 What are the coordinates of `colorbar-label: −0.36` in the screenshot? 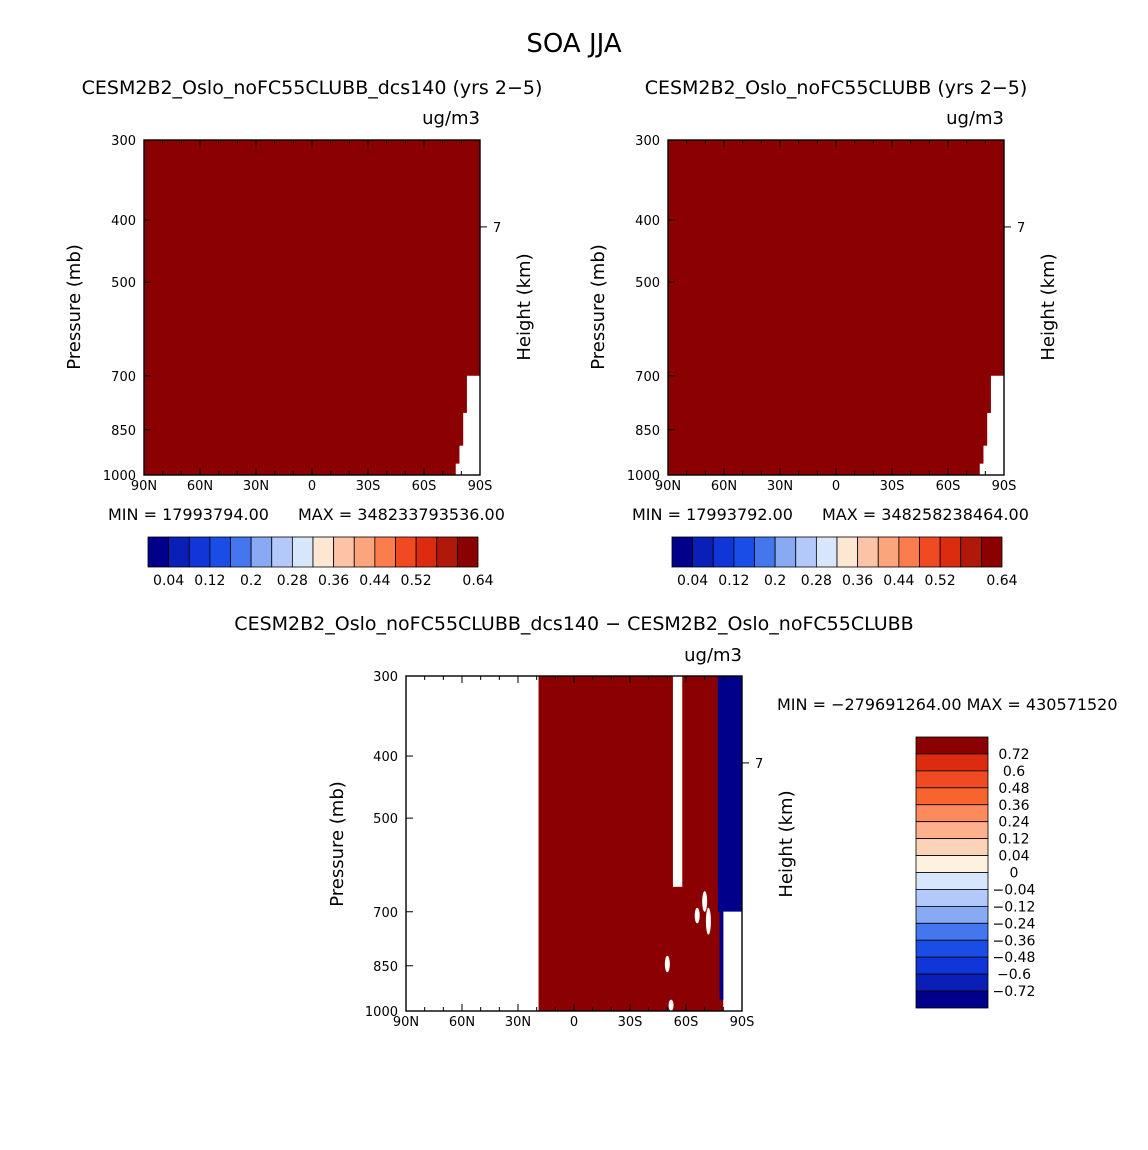 It's located at (1014, 941).